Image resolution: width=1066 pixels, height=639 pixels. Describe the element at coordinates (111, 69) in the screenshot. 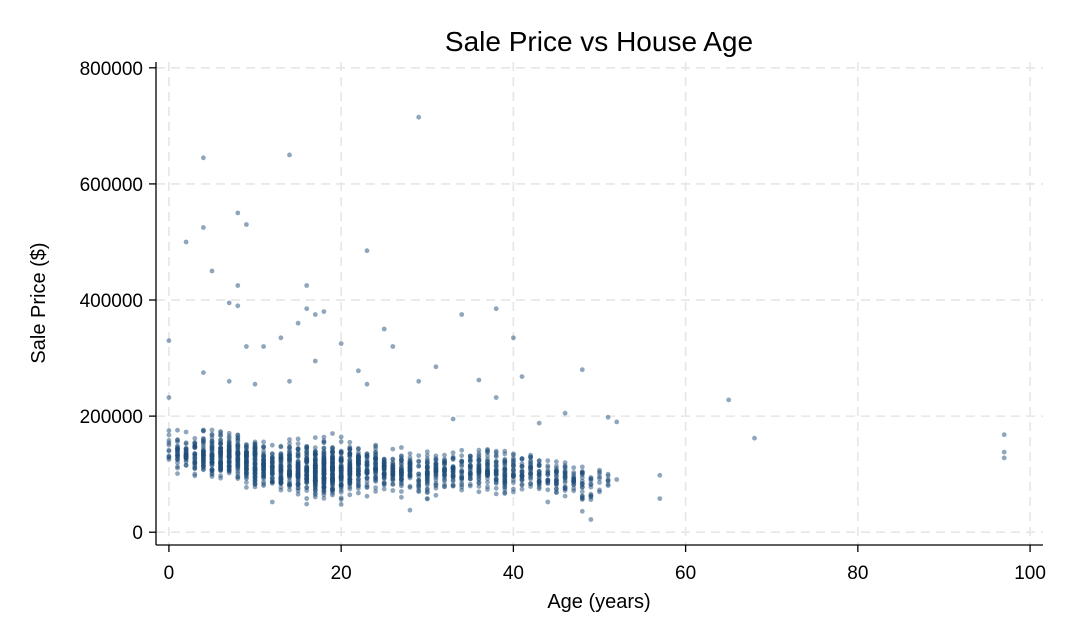

I see `y-tick-label: 800000` at that location.